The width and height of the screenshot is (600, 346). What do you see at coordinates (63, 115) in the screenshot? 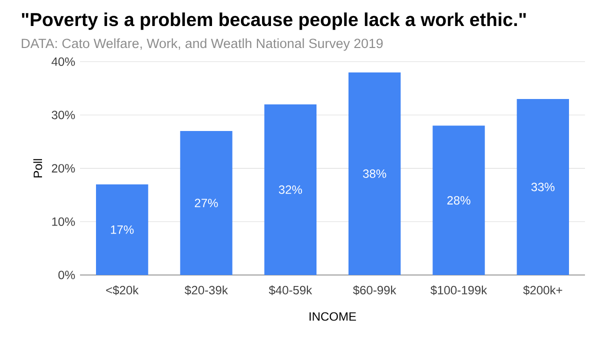
I see `y-tick-label: 30%` at bounding box center [63, 115].